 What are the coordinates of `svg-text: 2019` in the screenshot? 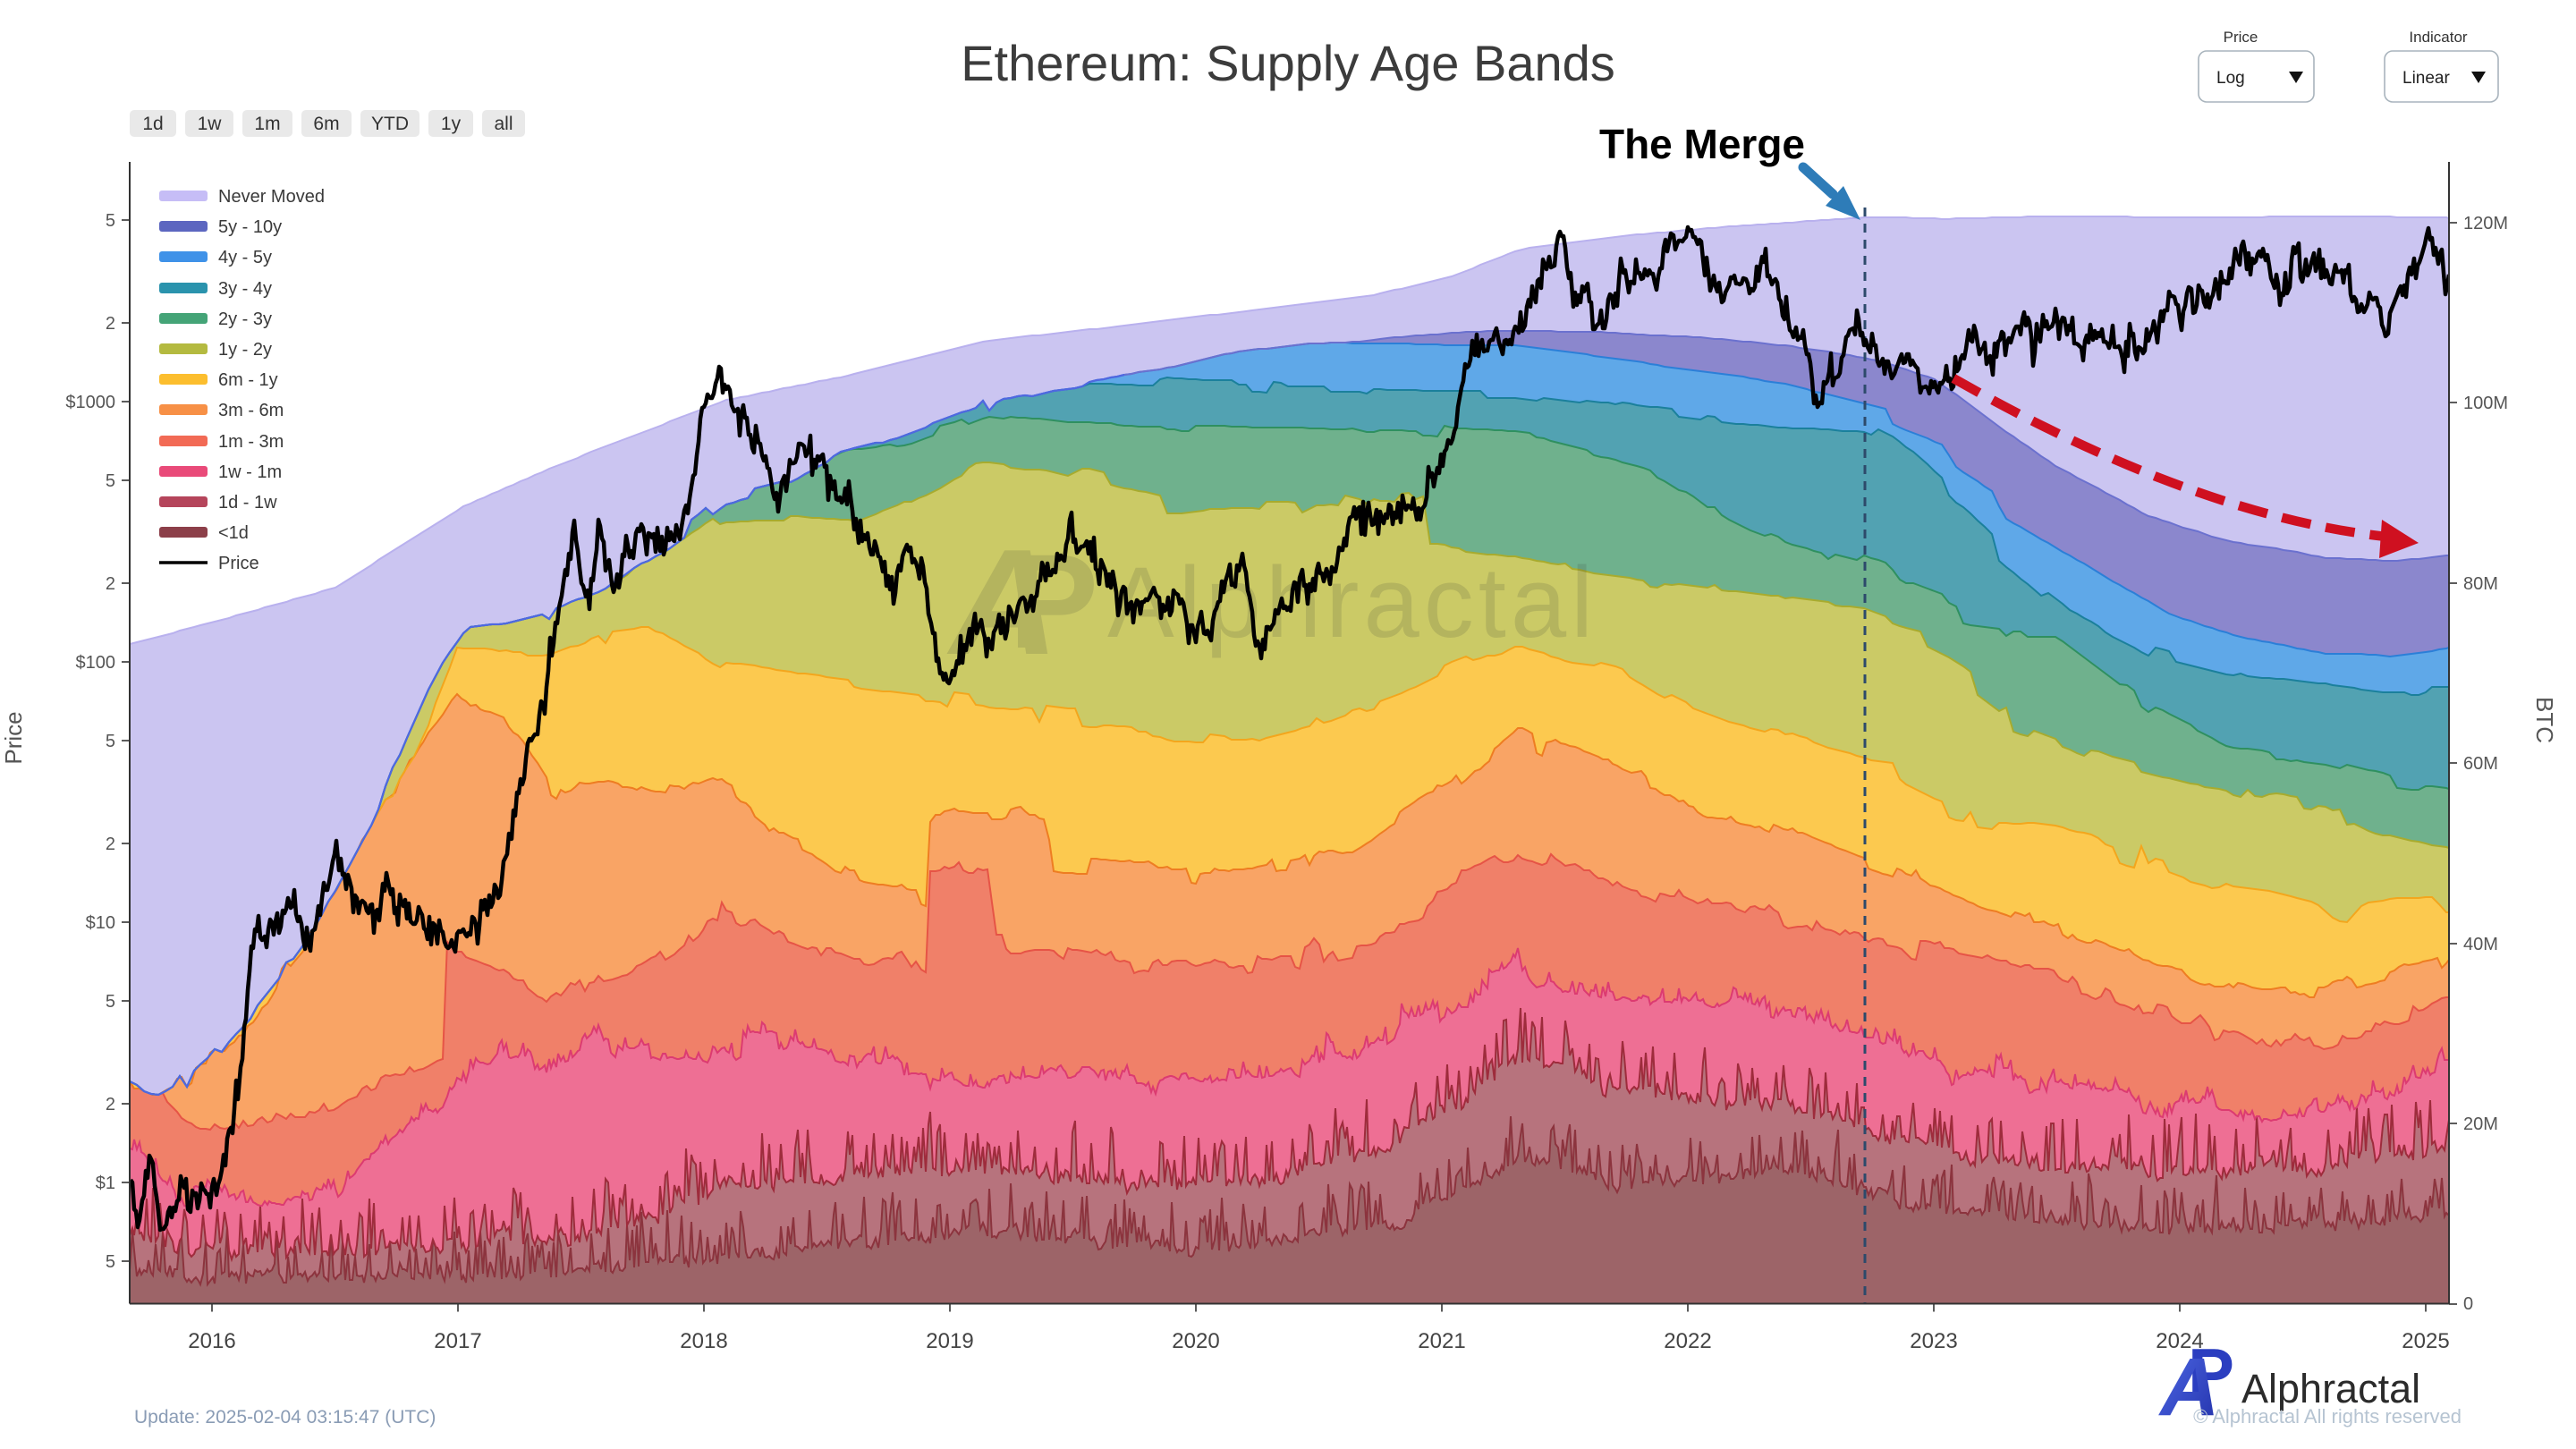 It's located at (949, 1341).